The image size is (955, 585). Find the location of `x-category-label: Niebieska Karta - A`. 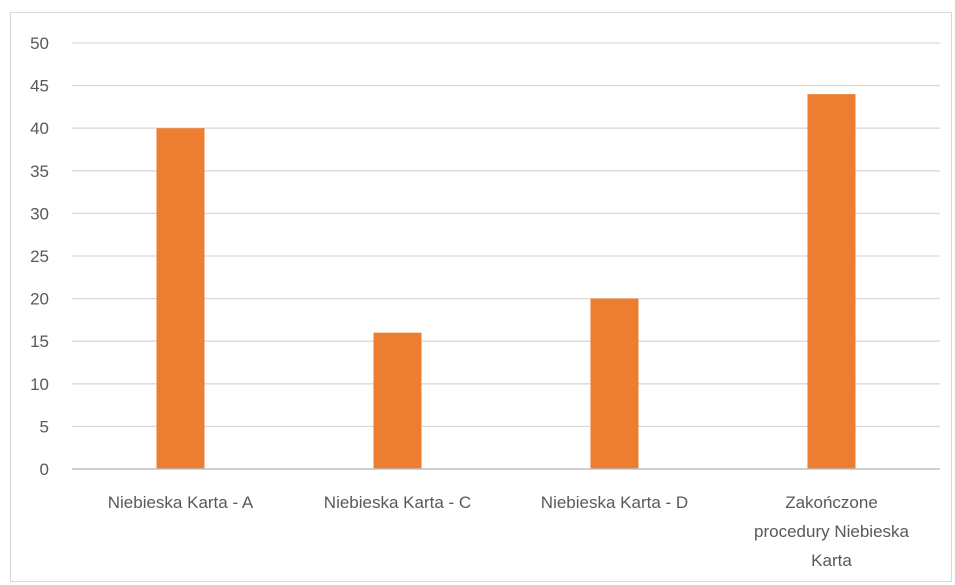

x-category-label: Niebieska Karta - A is located at coordinates (181, 502).